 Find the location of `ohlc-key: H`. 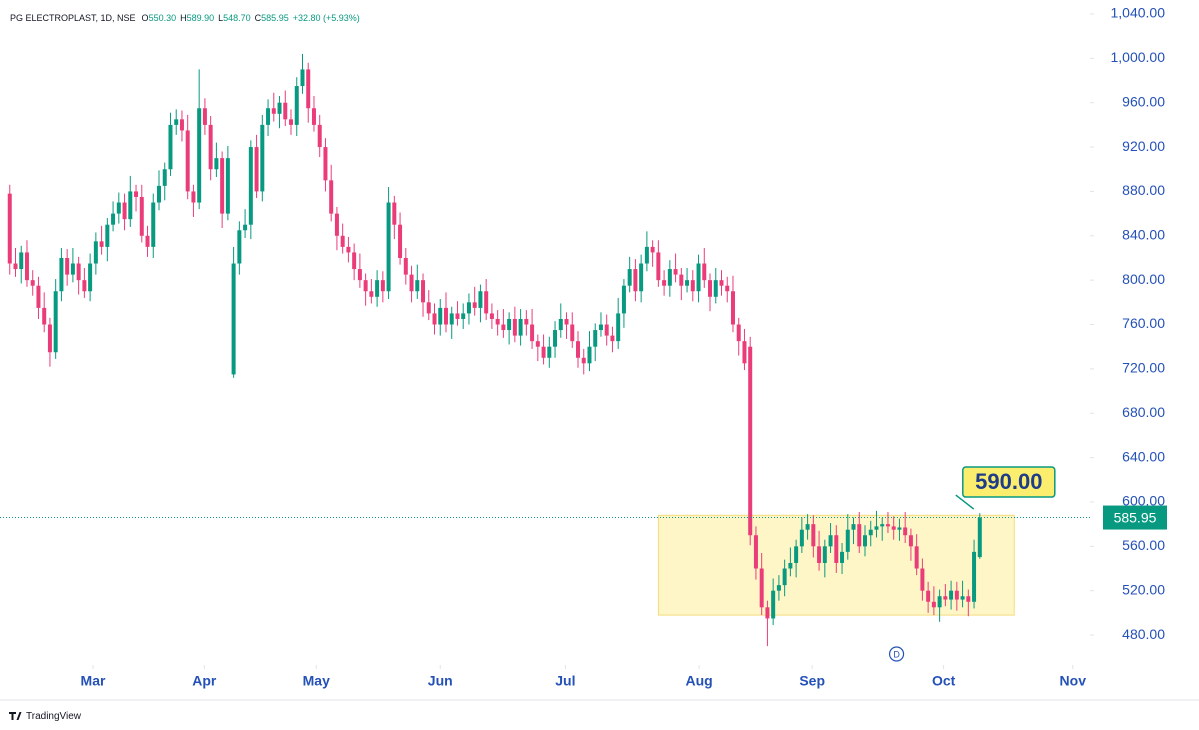

ohlc-key: H is located at coordinates (183, 18).